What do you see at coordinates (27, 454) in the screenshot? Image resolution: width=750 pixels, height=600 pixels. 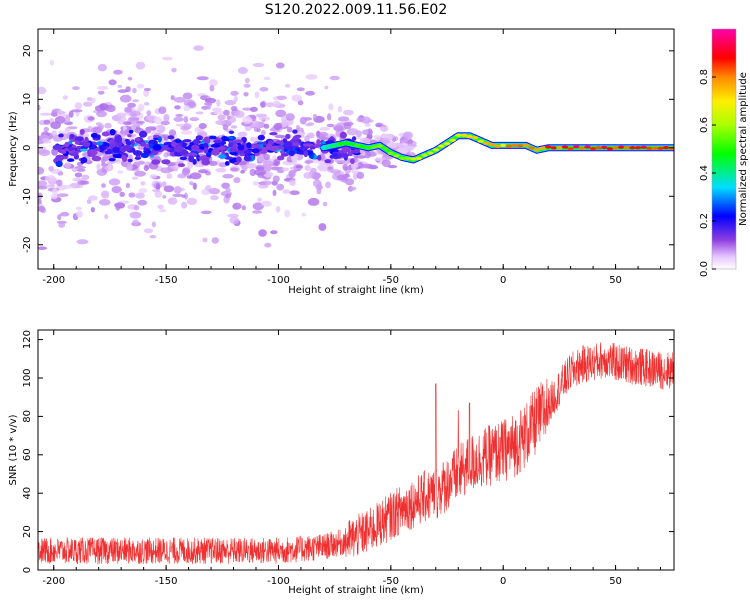 I see `y-tick-label: 60` at bounding box center [27, 454].